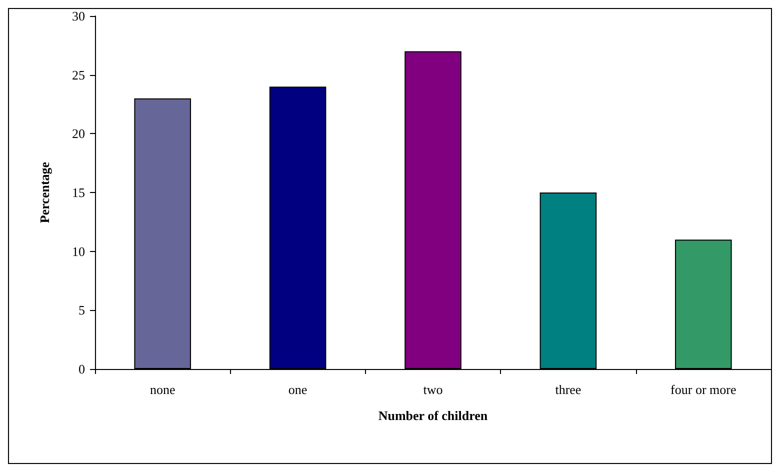 This screenshot has height=470, width=779. Describe the element at coordinates (568, 389) in the screenshot. I see `x-tick-label: three` at that location.